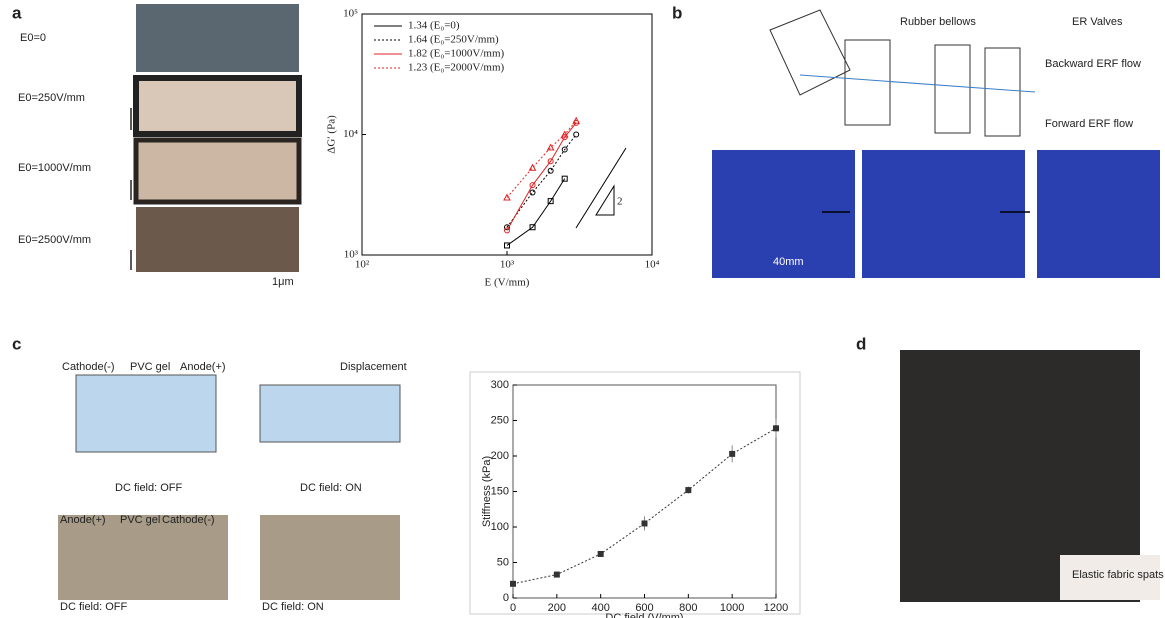 The image size is (1165, 618). Describe the element at coordinates (51, 98) in the screenshot. I see `field-label: E0=250V/mm` at that location.